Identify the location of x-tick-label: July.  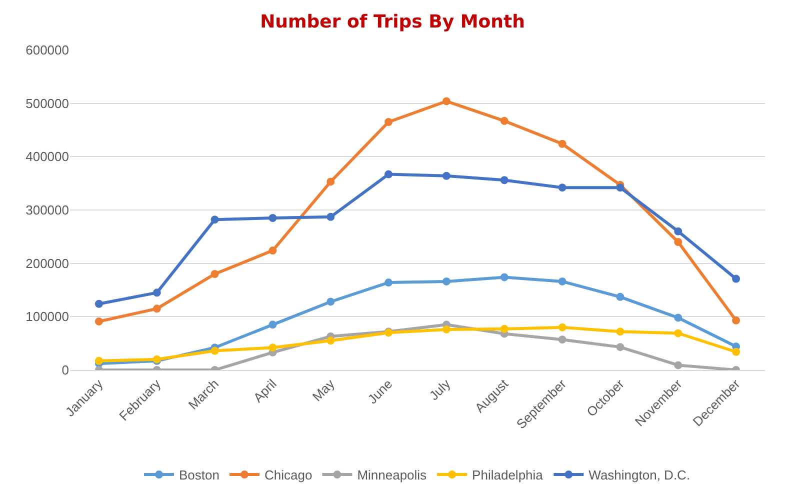
(440, 390).